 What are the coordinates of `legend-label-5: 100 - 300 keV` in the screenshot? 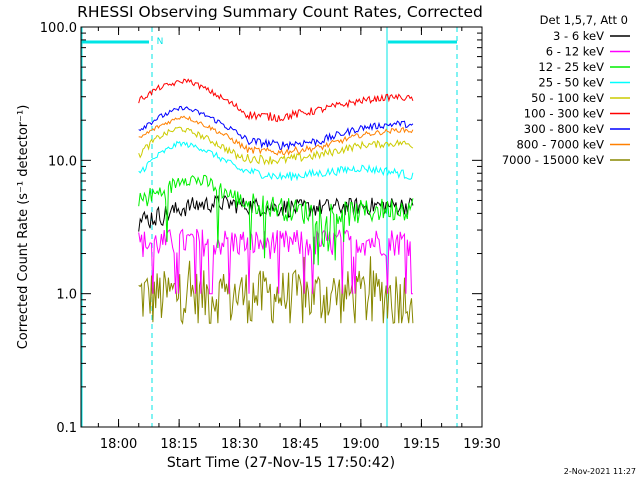 It's located at (564, 114).